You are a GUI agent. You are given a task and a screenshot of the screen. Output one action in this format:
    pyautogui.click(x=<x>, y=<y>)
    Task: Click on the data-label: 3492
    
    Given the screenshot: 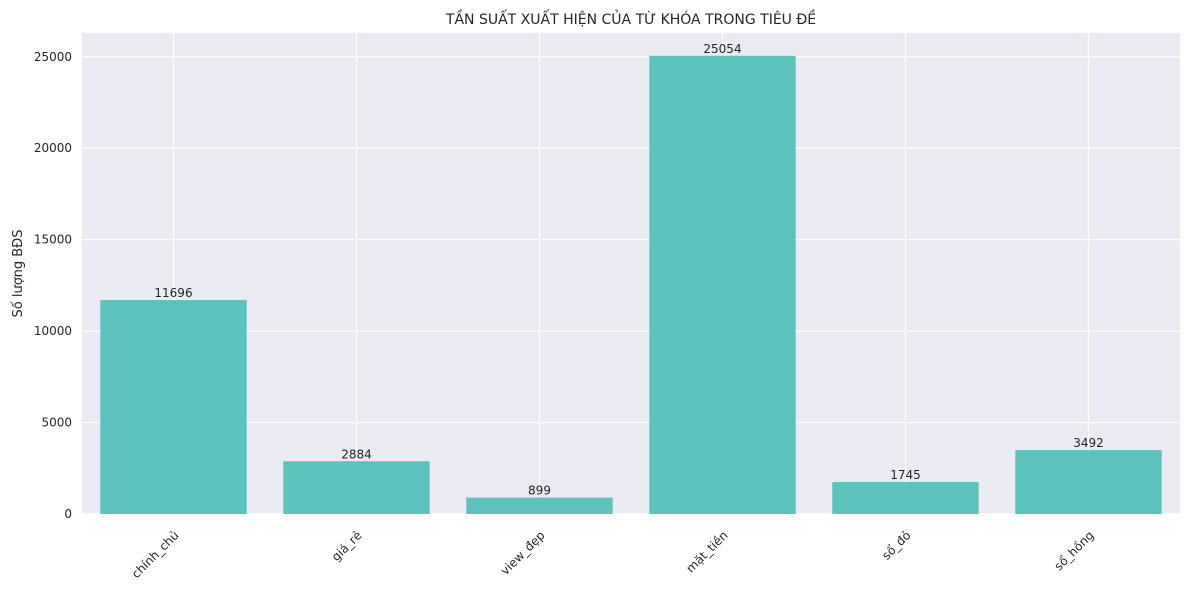 What is the action you would take?
    pyautogui.click(x=1088, y=443)
    